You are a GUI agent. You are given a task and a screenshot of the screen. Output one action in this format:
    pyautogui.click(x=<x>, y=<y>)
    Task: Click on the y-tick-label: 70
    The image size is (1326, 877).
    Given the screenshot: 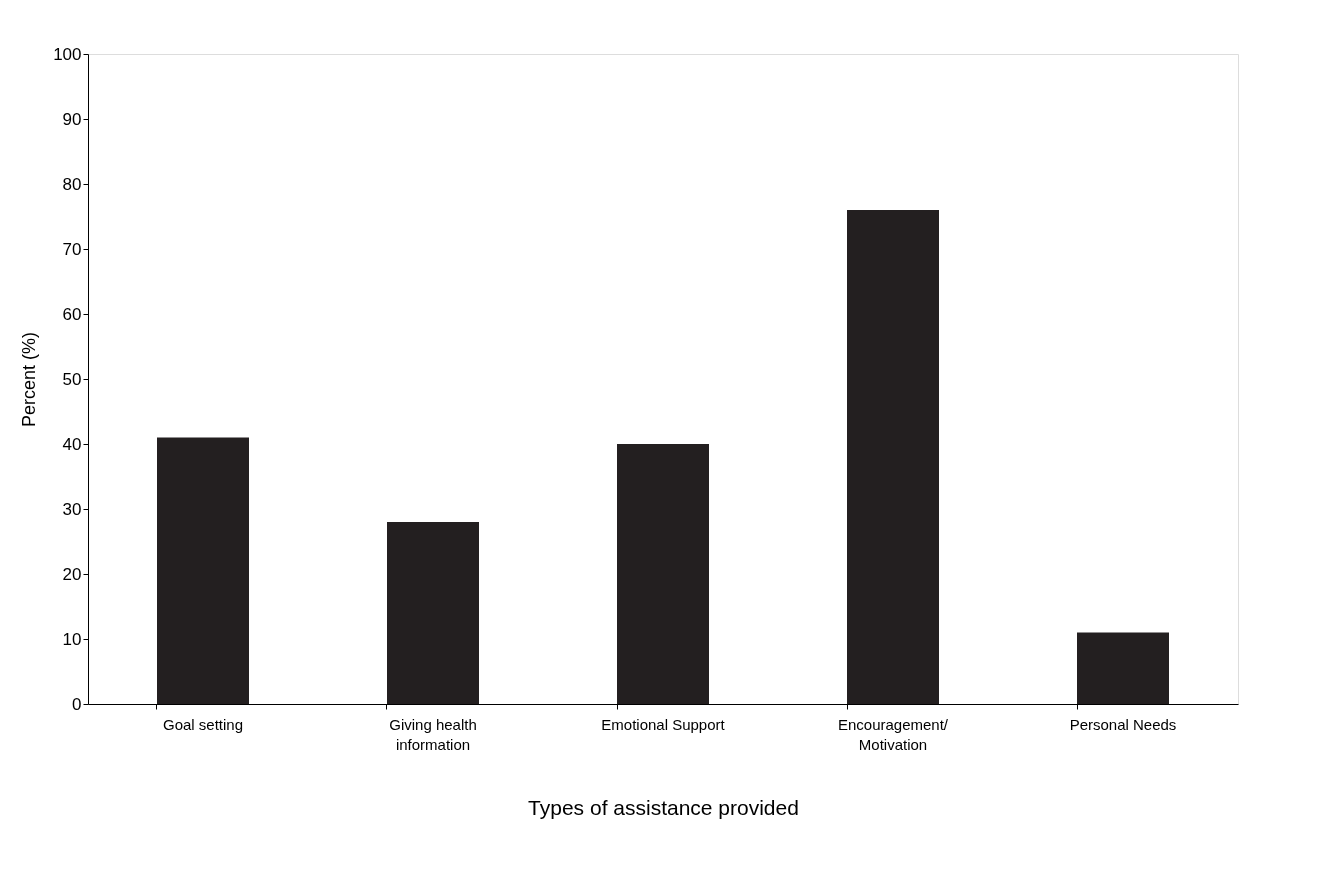 What is the action you would take?
    pyautogui.click(x=72, y=249)
    